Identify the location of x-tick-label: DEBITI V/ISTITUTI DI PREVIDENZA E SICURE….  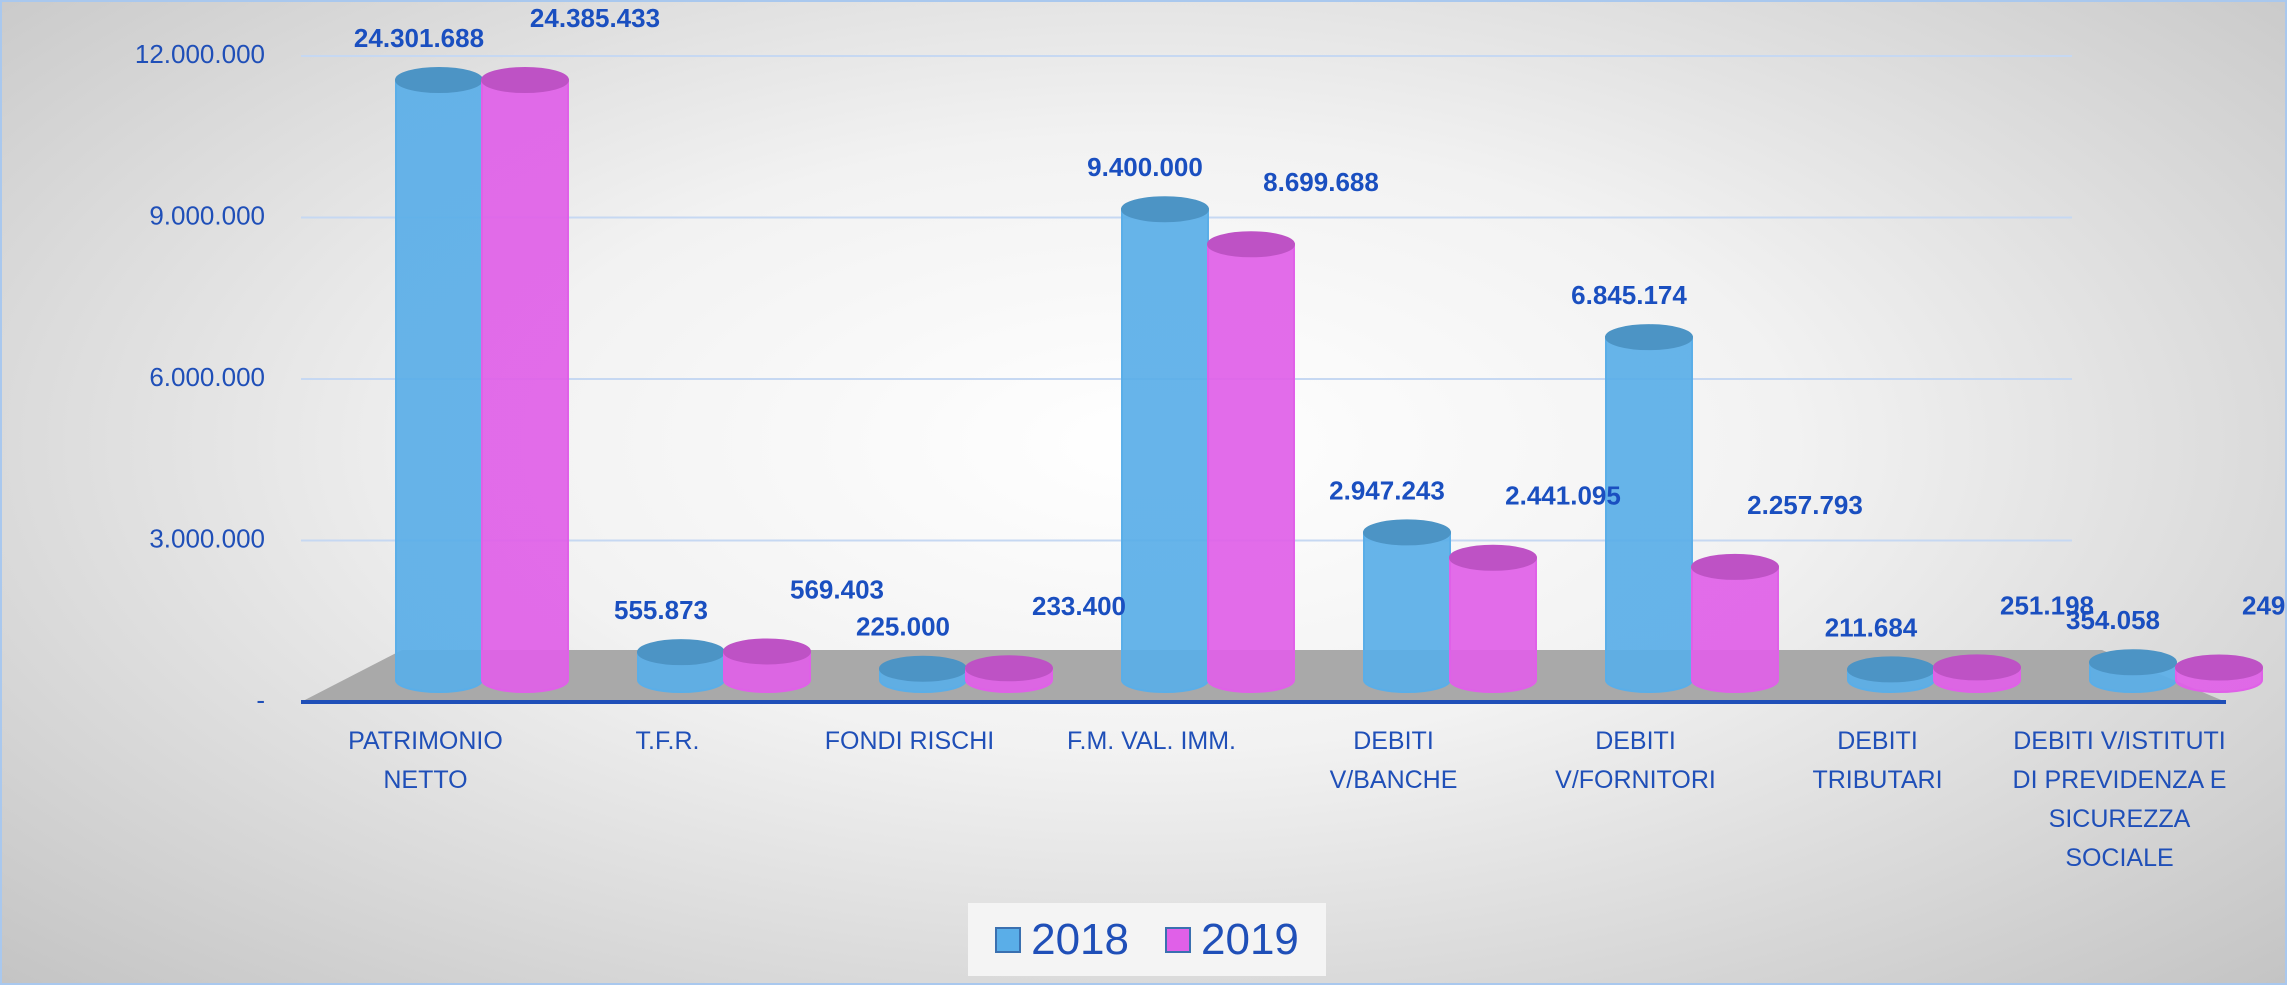
(2119, 799).